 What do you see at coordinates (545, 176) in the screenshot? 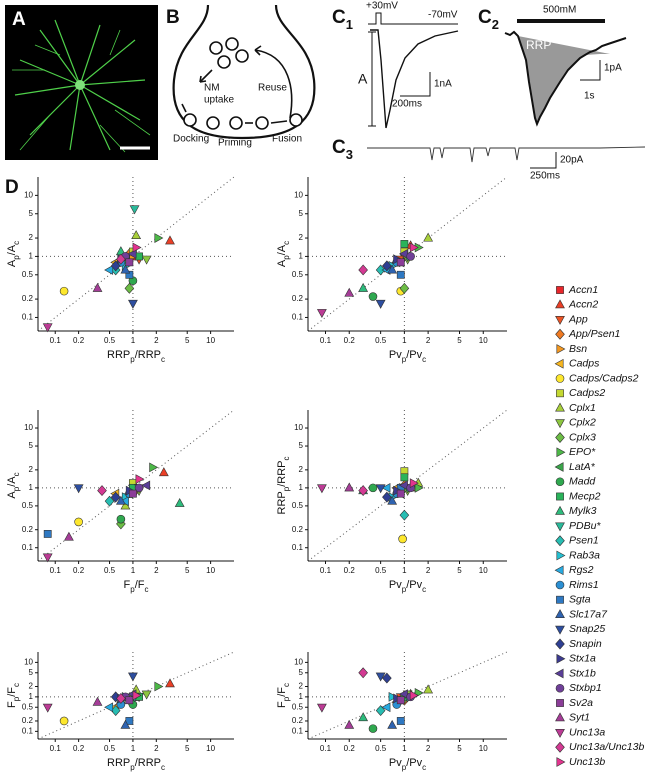
I see `label: 250ms` at bounding box center [545, 176].